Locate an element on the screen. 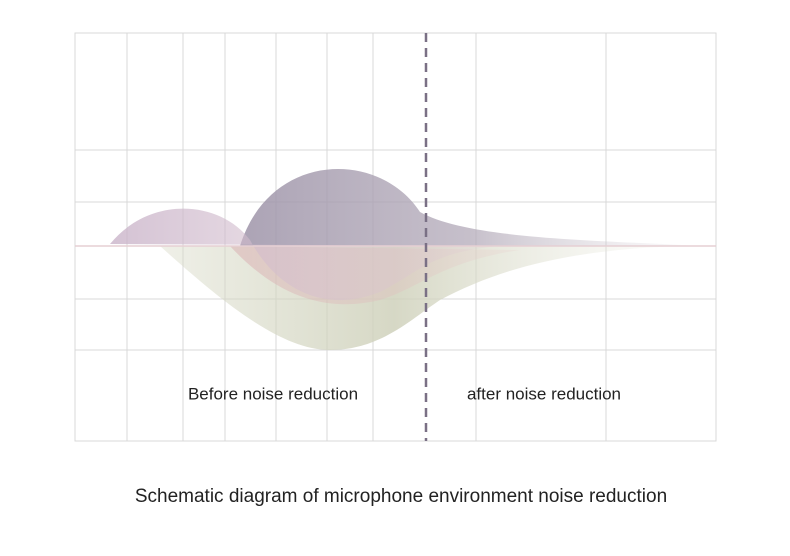  before-label: Before noise reduction is located at coordinates (273, 393).